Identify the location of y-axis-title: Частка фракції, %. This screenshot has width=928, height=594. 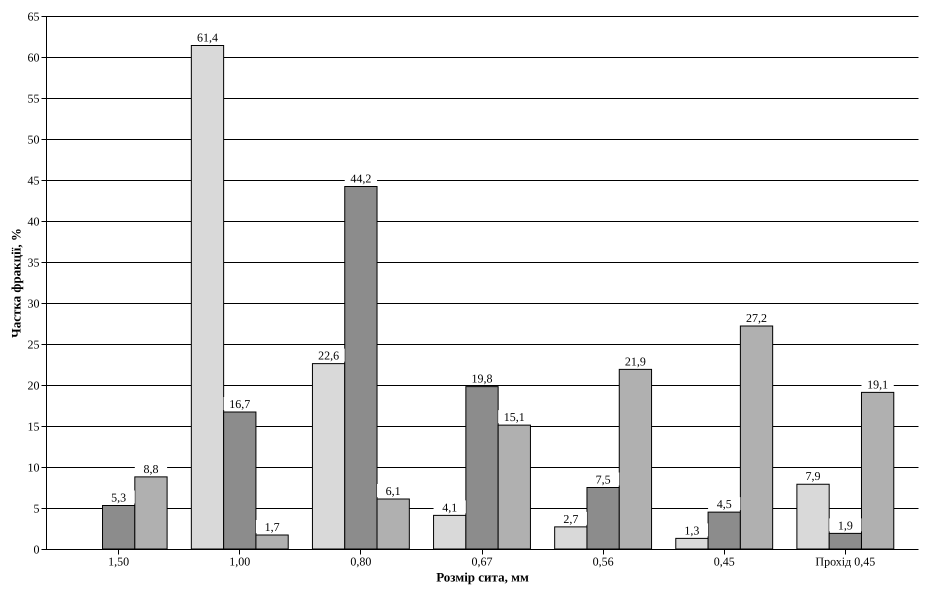
(16, 283).